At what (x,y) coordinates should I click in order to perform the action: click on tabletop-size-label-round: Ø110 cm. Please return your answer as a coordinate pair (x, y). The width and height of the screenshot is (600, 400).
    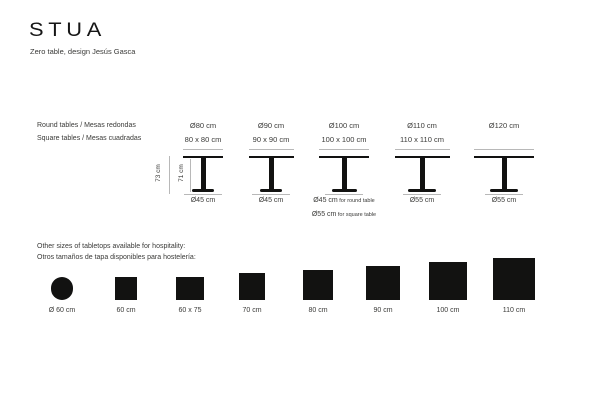
    Looking at the image, I should click on (422, 125).